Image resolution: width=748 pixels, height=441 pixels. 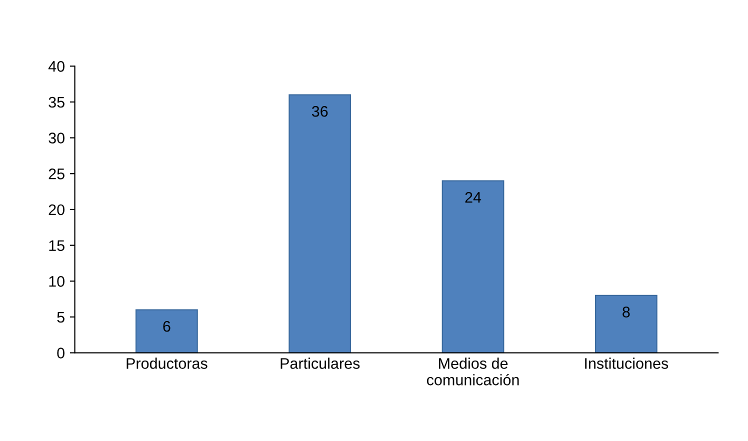 What do you see at coordinates (626, 363) in the screenshot?
I see `x-tick-label: Instituciones` at bounding box center [626, 363].